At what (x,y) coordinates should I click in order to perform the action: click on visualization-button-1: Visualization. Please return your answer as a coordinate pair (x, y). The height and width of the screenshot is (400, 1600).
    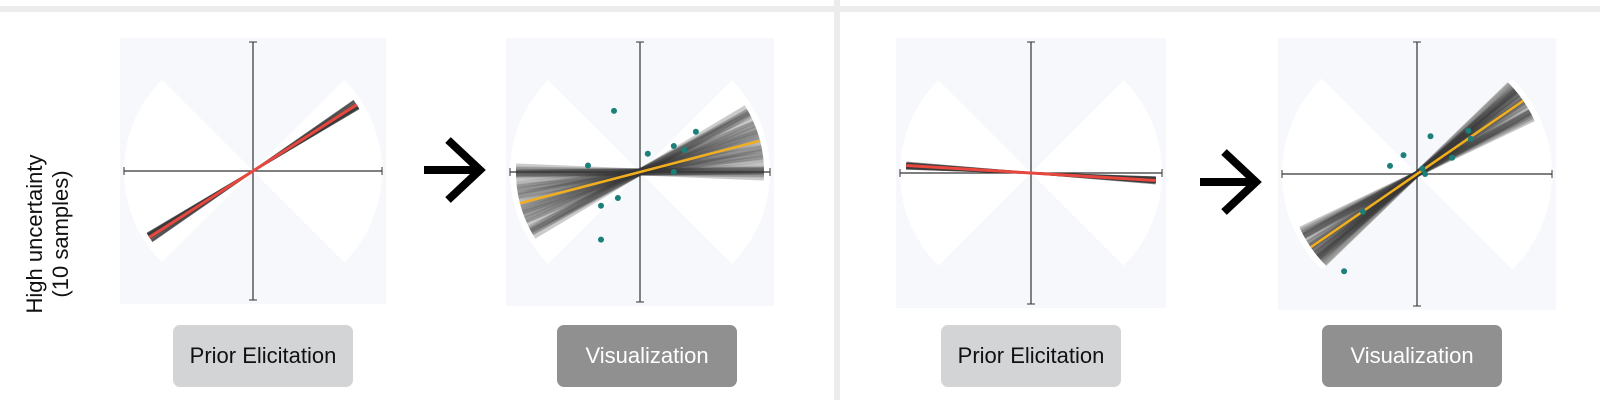
    Looking at the image, I should click on (647, 356).